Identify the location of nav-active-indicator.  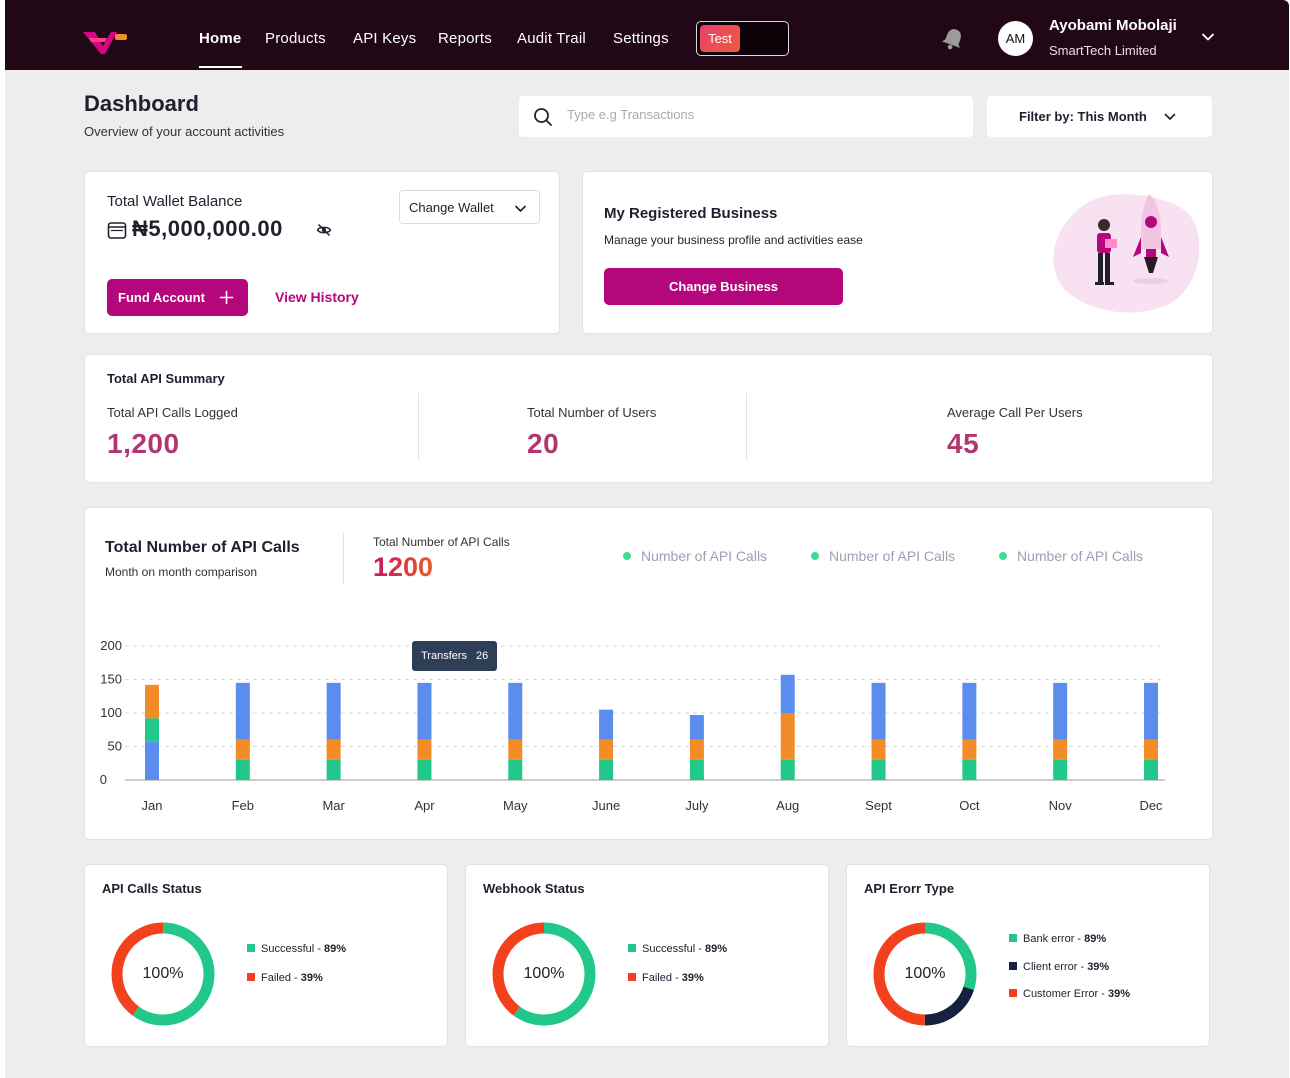
(220, 67).